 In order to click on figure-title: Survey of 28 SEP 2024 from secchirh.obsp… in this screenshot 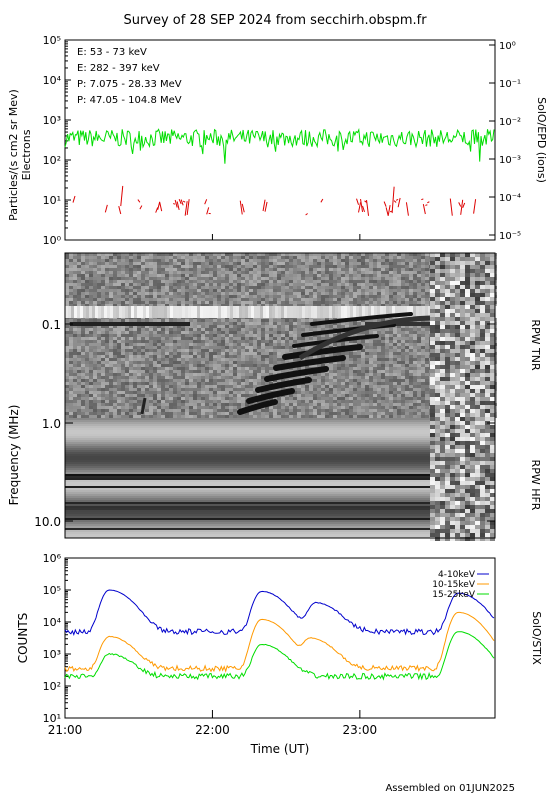, I will do `click(275, 20)`.